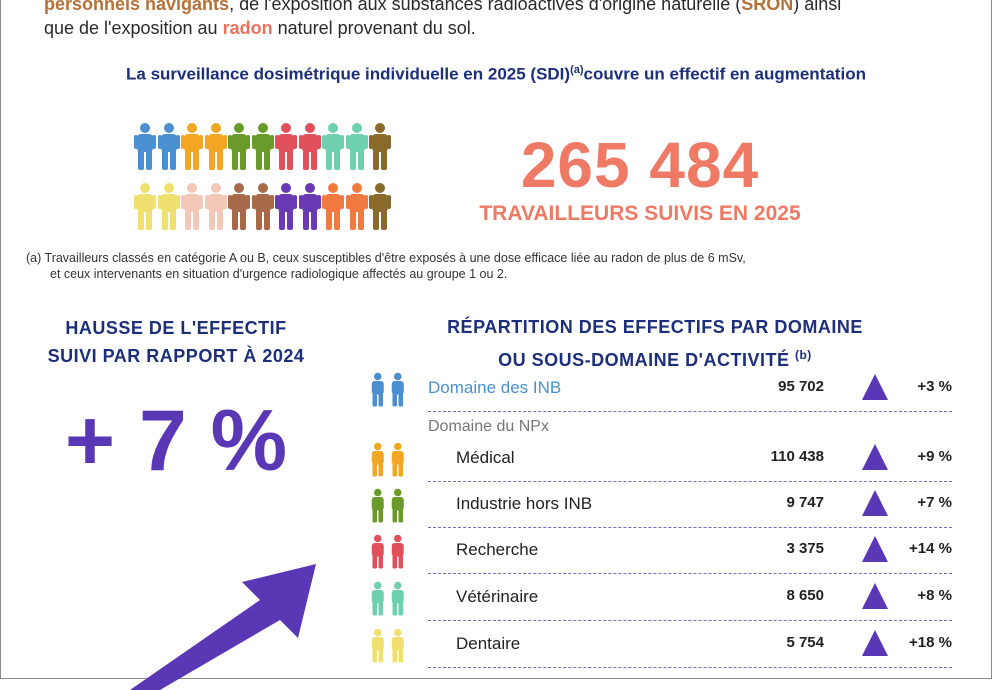 This screenshot has height=690, width=992. I want to click on row-label: Médical, so click(485, 457).